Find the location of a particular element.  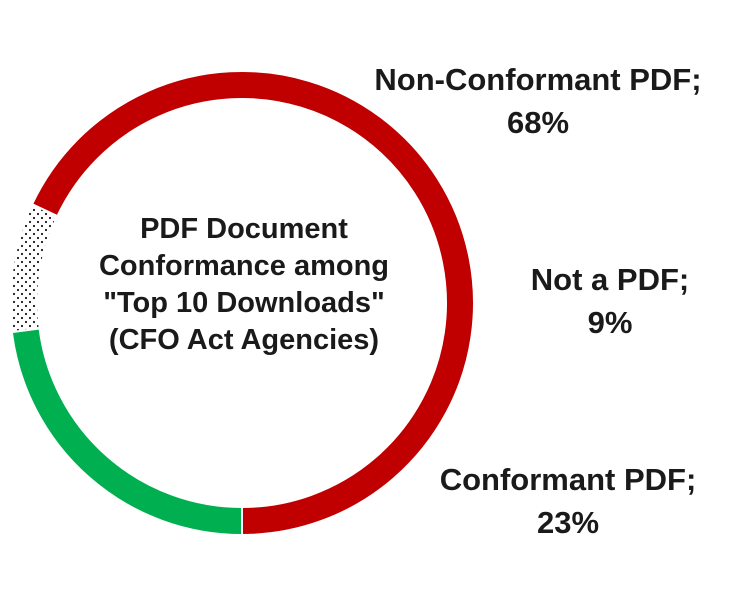

chart-title-line: "Top 10 Downloads" is located at coordinates (244, 303).